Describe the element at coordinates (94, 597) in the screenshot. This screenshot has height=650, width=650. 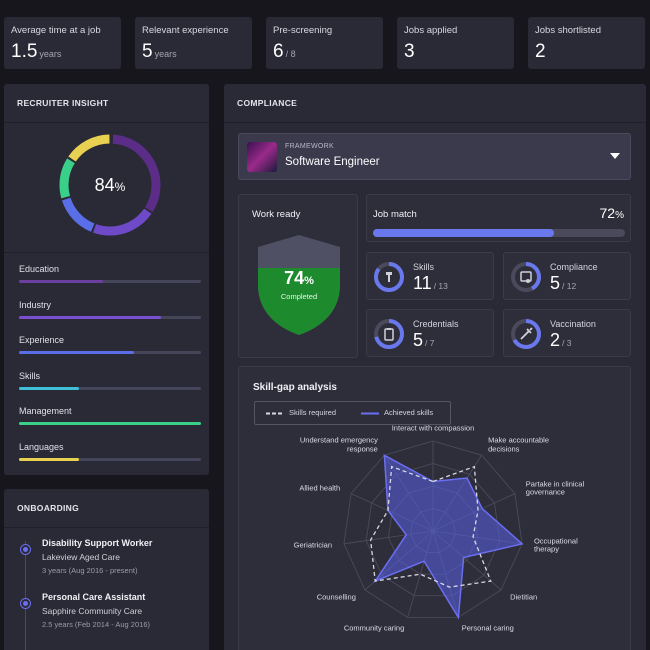
I see `onboarding-role: Personal Care Assistant` at that location.